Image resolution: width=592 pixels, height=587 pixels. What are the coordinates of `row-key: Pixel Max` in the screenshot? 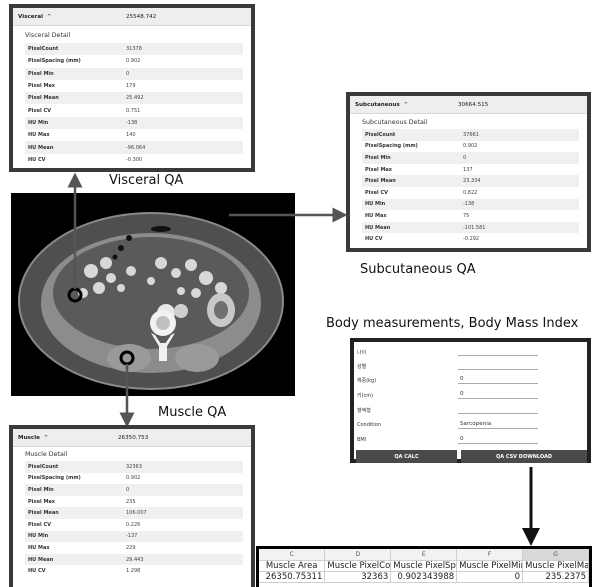 It's located at (42, 86).